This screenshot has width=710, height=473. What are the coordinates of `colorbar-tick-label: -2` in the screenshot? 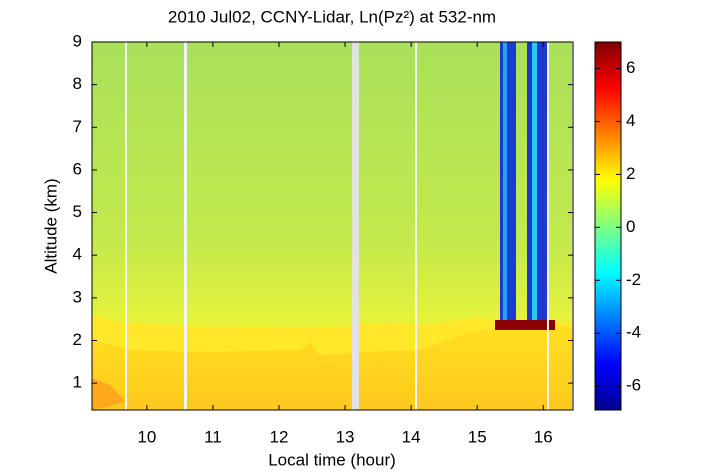 It's located at (633, 279).